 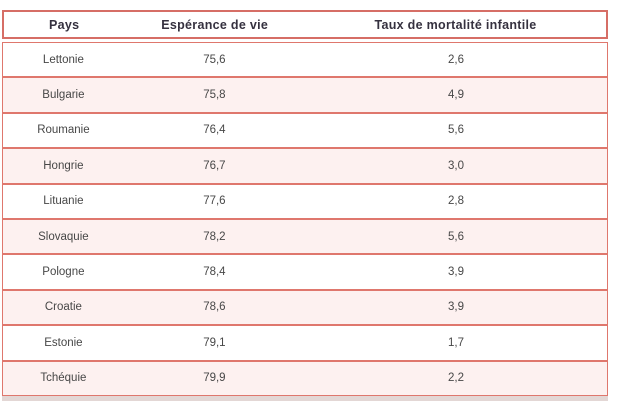 I want to click on table-row: Roumanie 76,4 5,6, so click(x=305, y=130).